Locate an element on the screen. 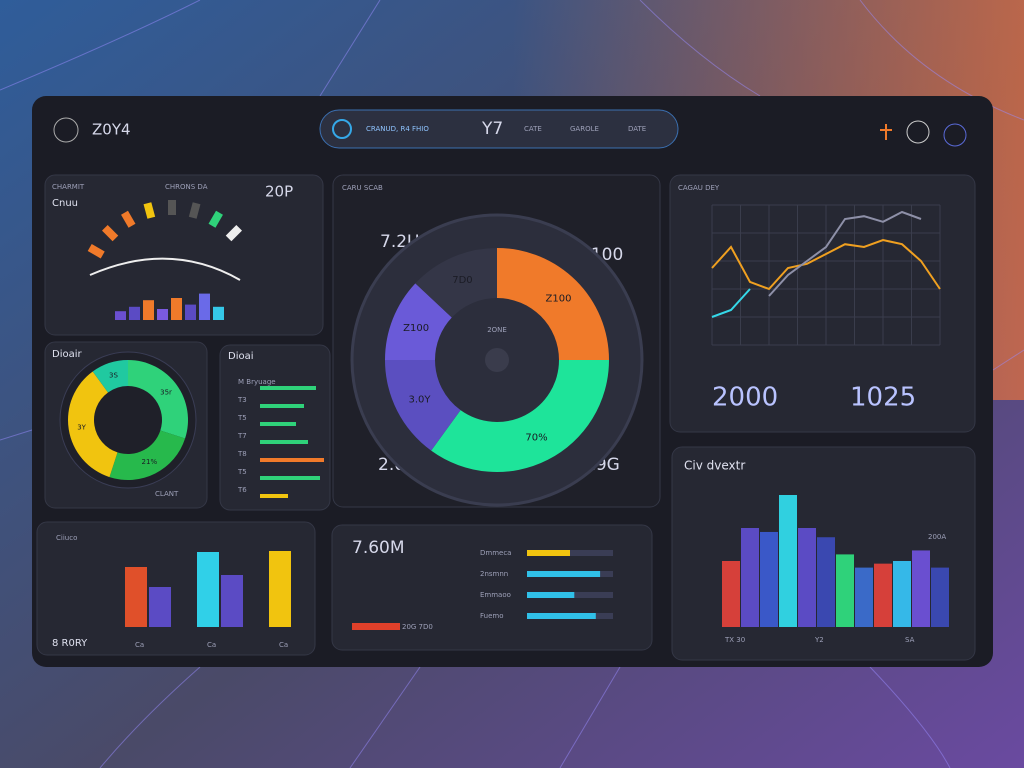 This screenshot has width=1024, height=768. search-value: Y7 is located at coordinates (492, 129).